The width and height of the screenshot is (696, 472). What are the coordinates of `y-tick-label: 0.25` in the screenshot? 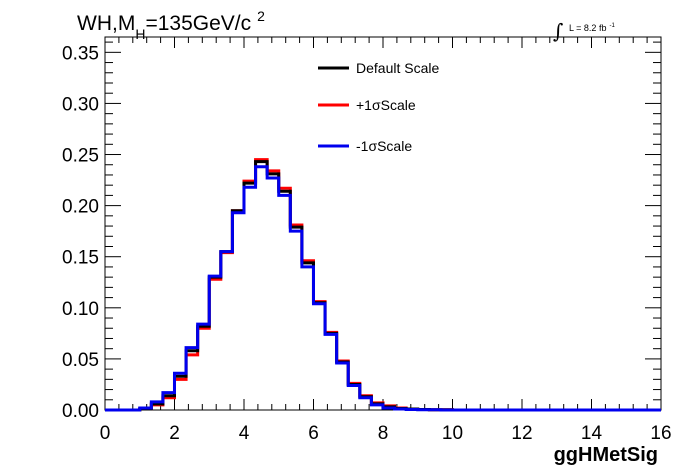 It's located at (80, 156).